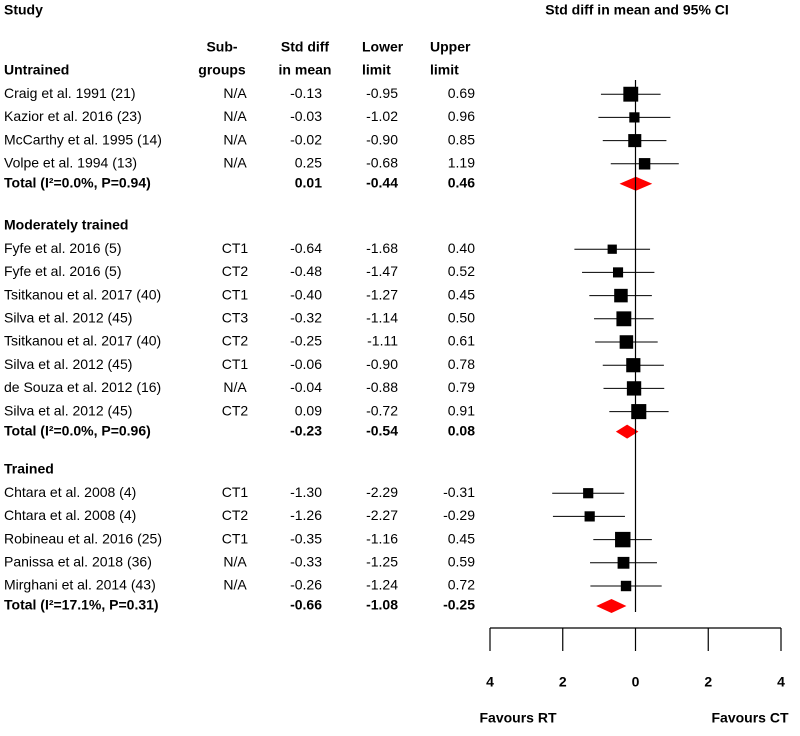  What do you see at coordinates (306, 271) in the screenshot?
I see `value-cell: -0.48` at bounding box center [306, 271].